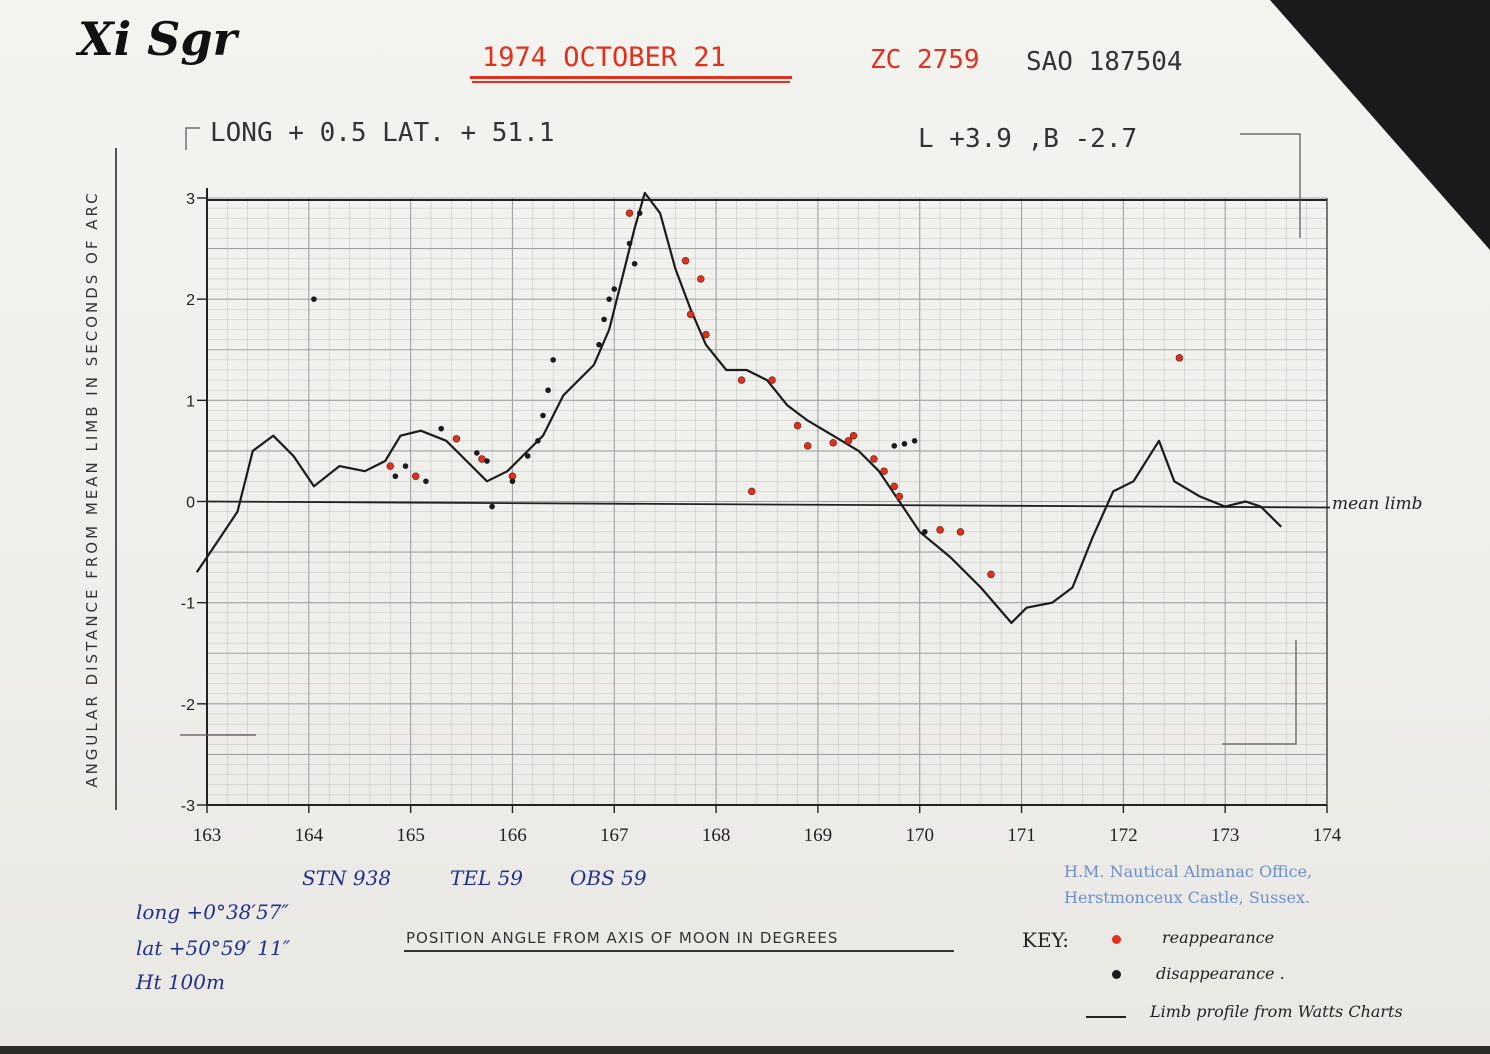  Describe the element at coordinates (116, 479) in the screenshot. I see `y-axis-label-rule` at that location.